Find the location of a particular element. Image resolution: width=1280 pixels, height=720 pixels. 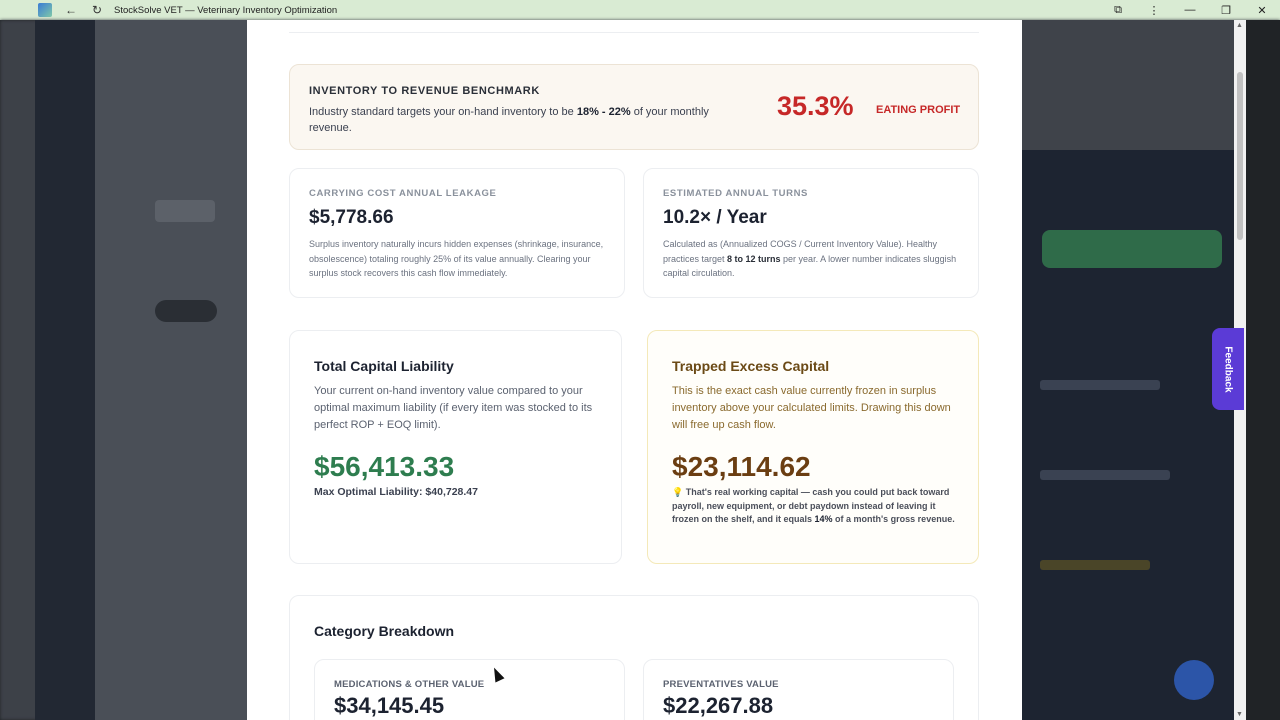

total-liability-title: Total Capital Liability is located at coordinates (384, 366).